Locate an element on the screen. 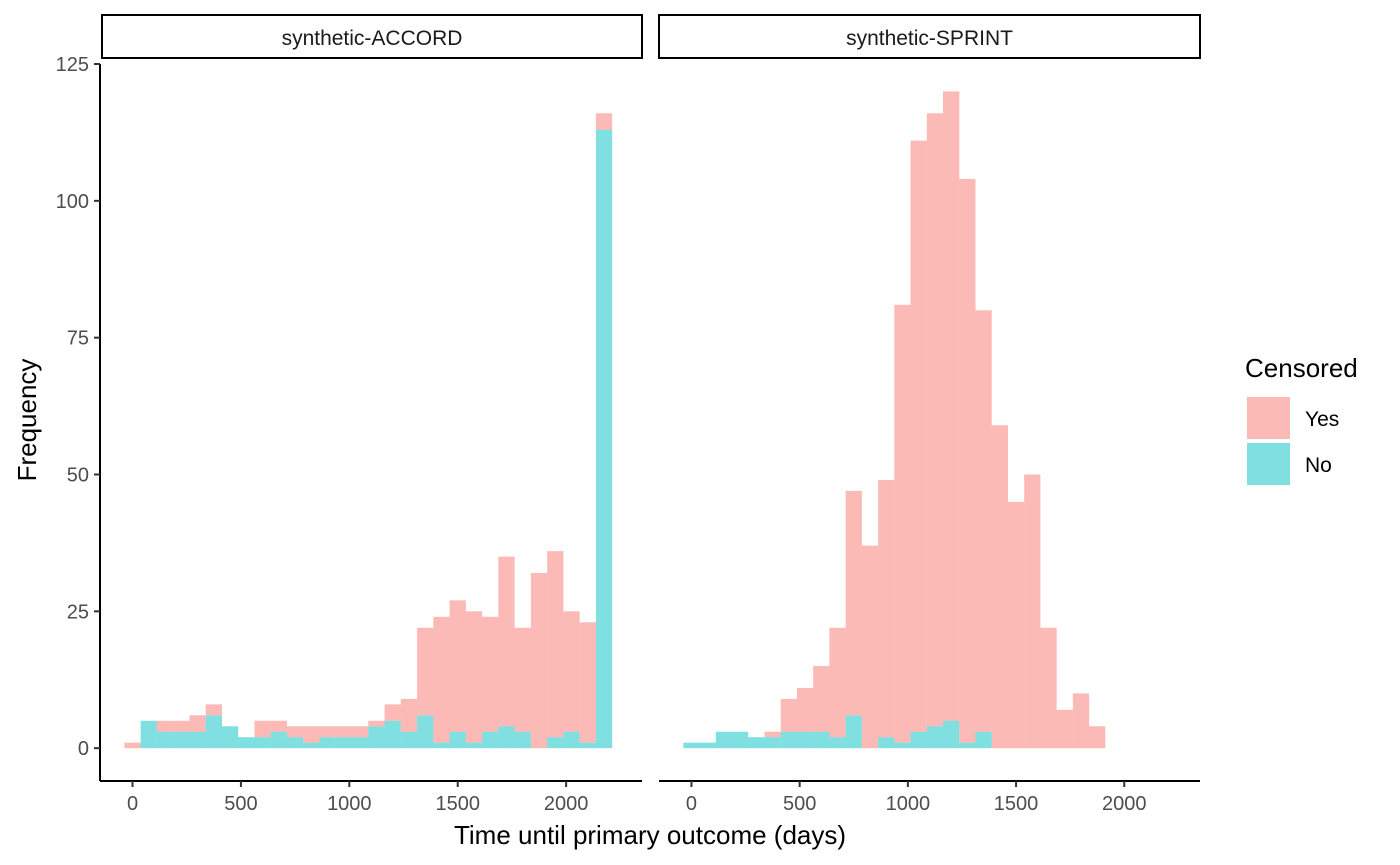  legend-label-no: No is located at coordinates (1318, 465).